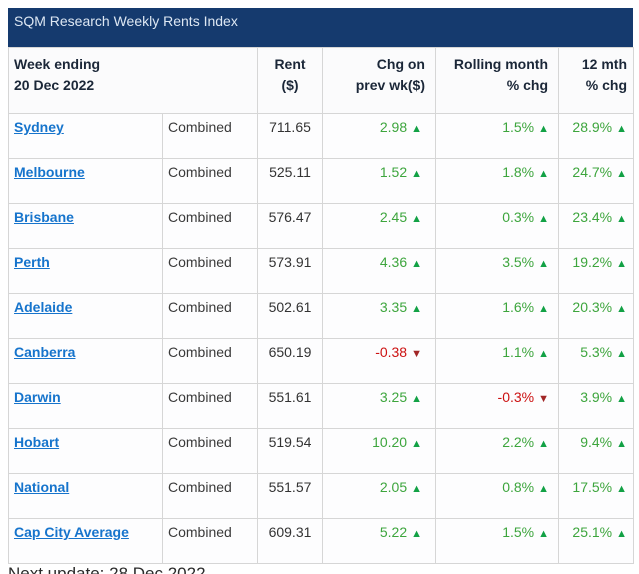 The height and width of the screenshot is (574, 639). What do you see at coordinates (543, 399) in the screenshot?
I see `trend-arrow-icon: ▼` at bounding box center [543, 399].